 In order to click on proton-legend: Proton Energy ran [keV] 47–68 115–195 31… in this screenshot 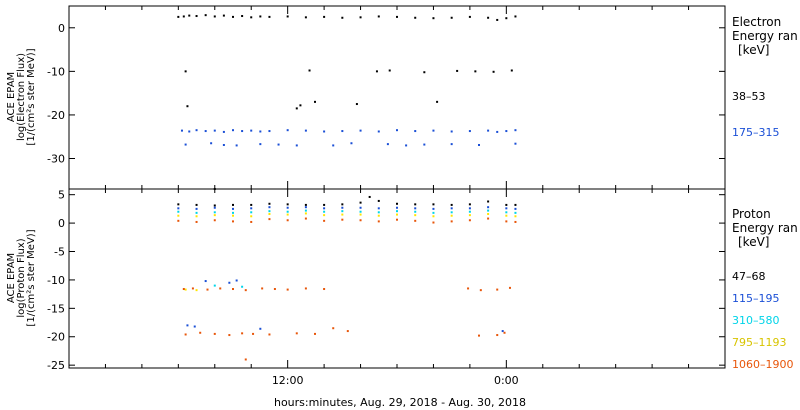, I will do `click(765, 289)`.